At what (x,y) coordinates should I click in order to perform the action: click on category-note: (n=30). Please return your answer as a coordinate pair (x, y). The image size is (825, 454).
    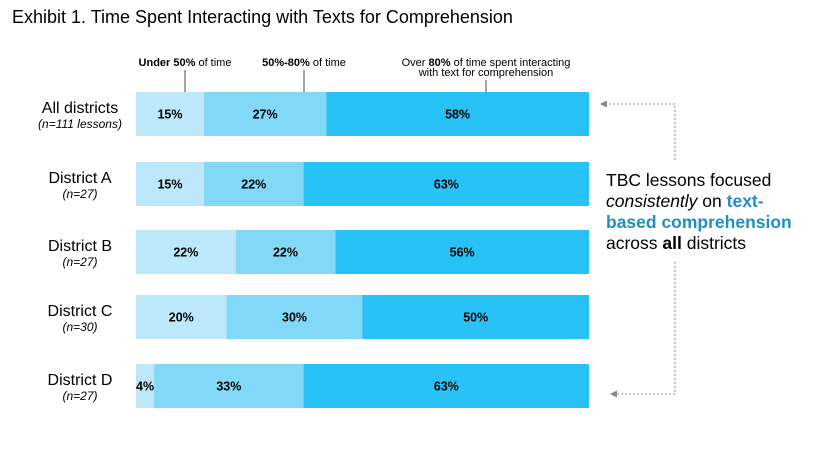
    Looking at the image, I should click on (79, 327).